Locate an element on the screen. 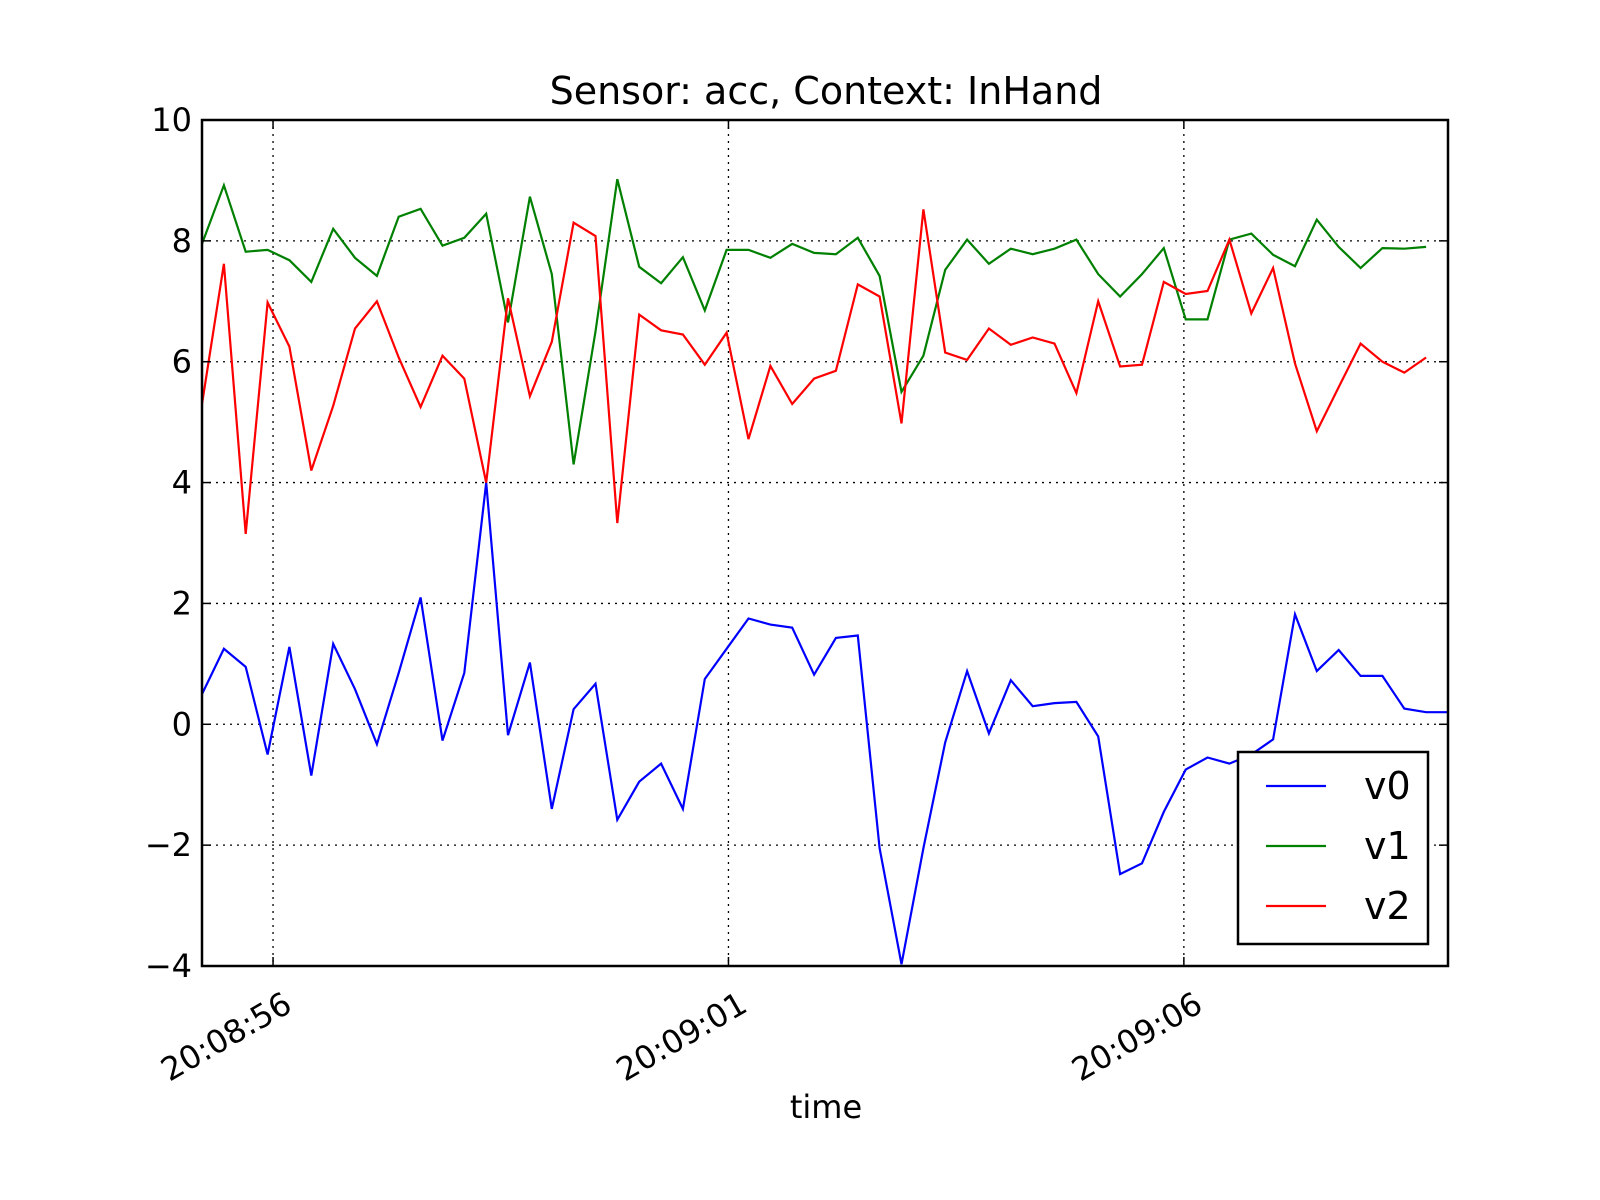 The image size is (1600, 1200). x-tick-label: 20:09:06 is located at coordinates (1136, 1036).